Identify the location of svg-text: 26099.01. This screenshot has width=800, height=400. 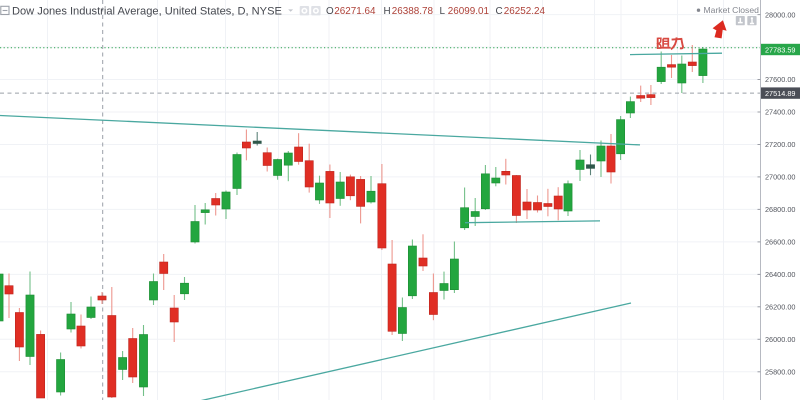
(469, 11).